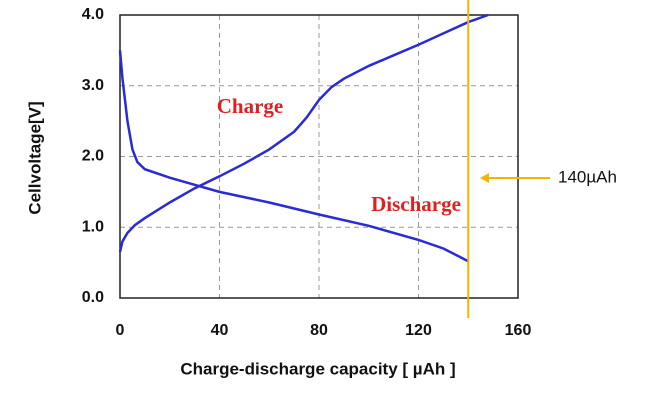 This screenshot has width=658, height=393. What do you see at coordinates (93, 156) in the screenshot?
I see `y-tick-label: 2.0` at bounding box center [93, 156].